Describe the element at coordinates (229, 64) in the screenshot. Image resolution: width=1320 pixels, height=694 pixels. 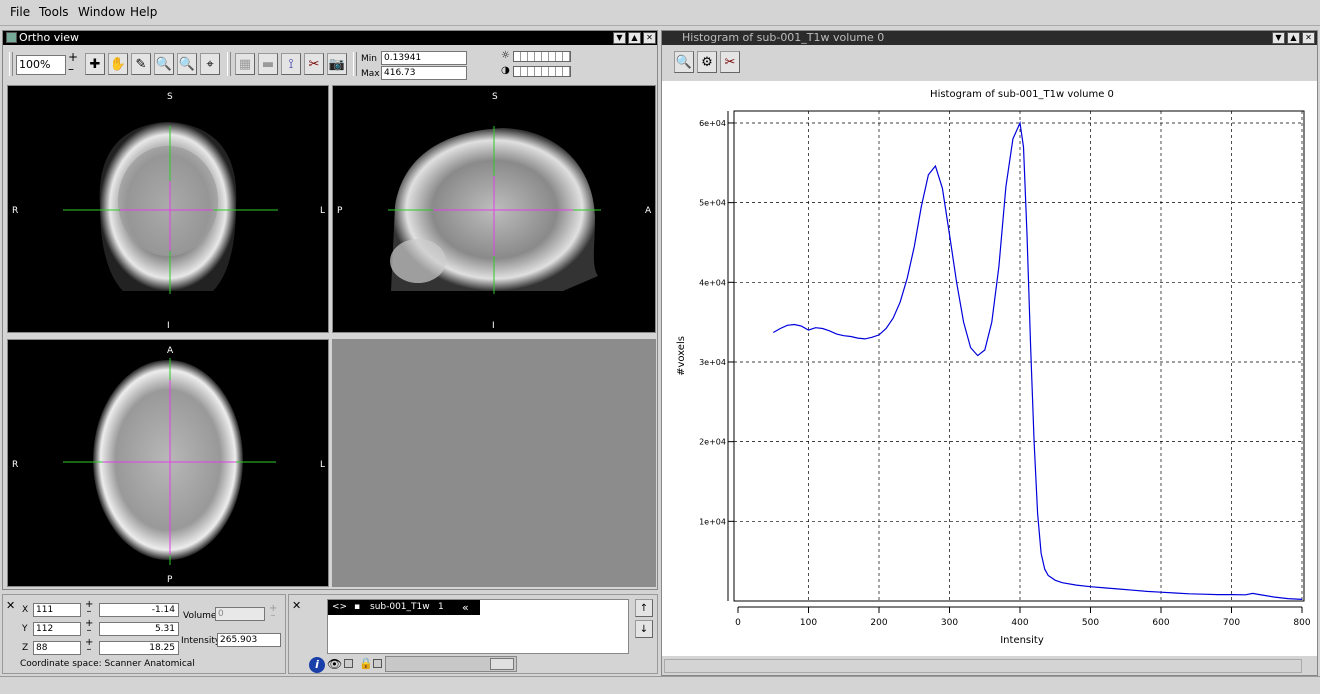
I see `toolbar-separator` at that location.